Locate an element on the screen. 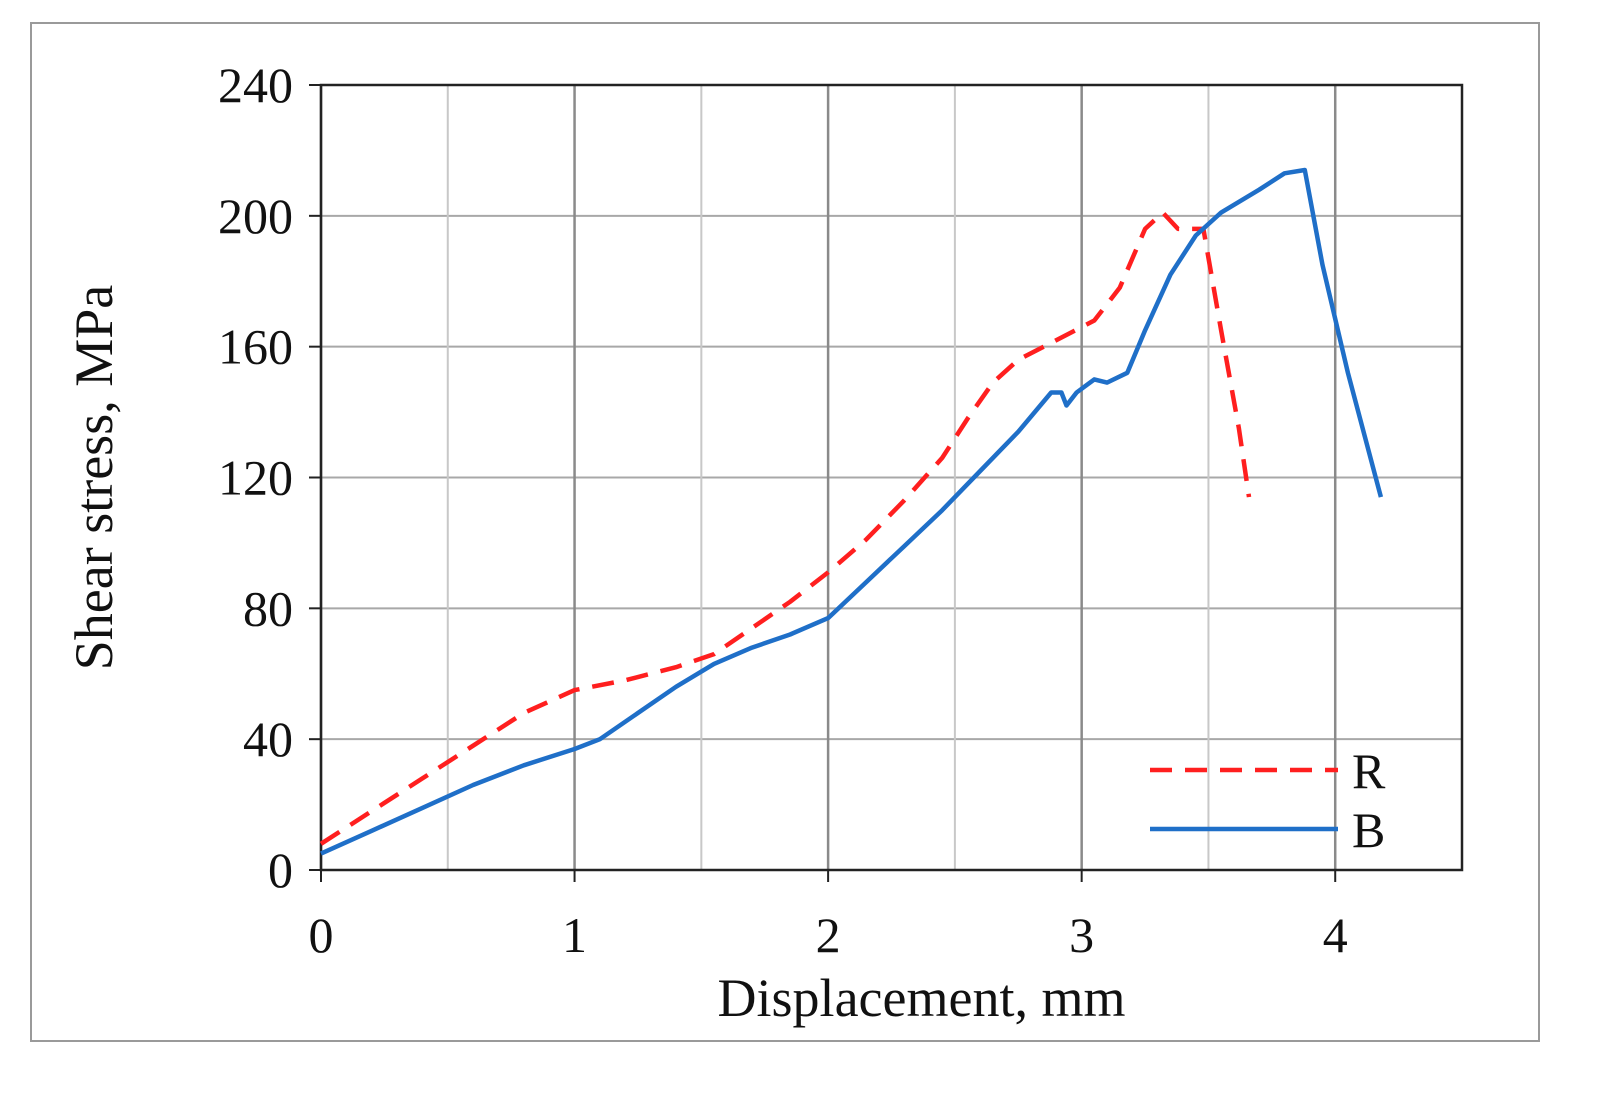  y-tick-label-5: 200 is located at coordinates (255, 216).